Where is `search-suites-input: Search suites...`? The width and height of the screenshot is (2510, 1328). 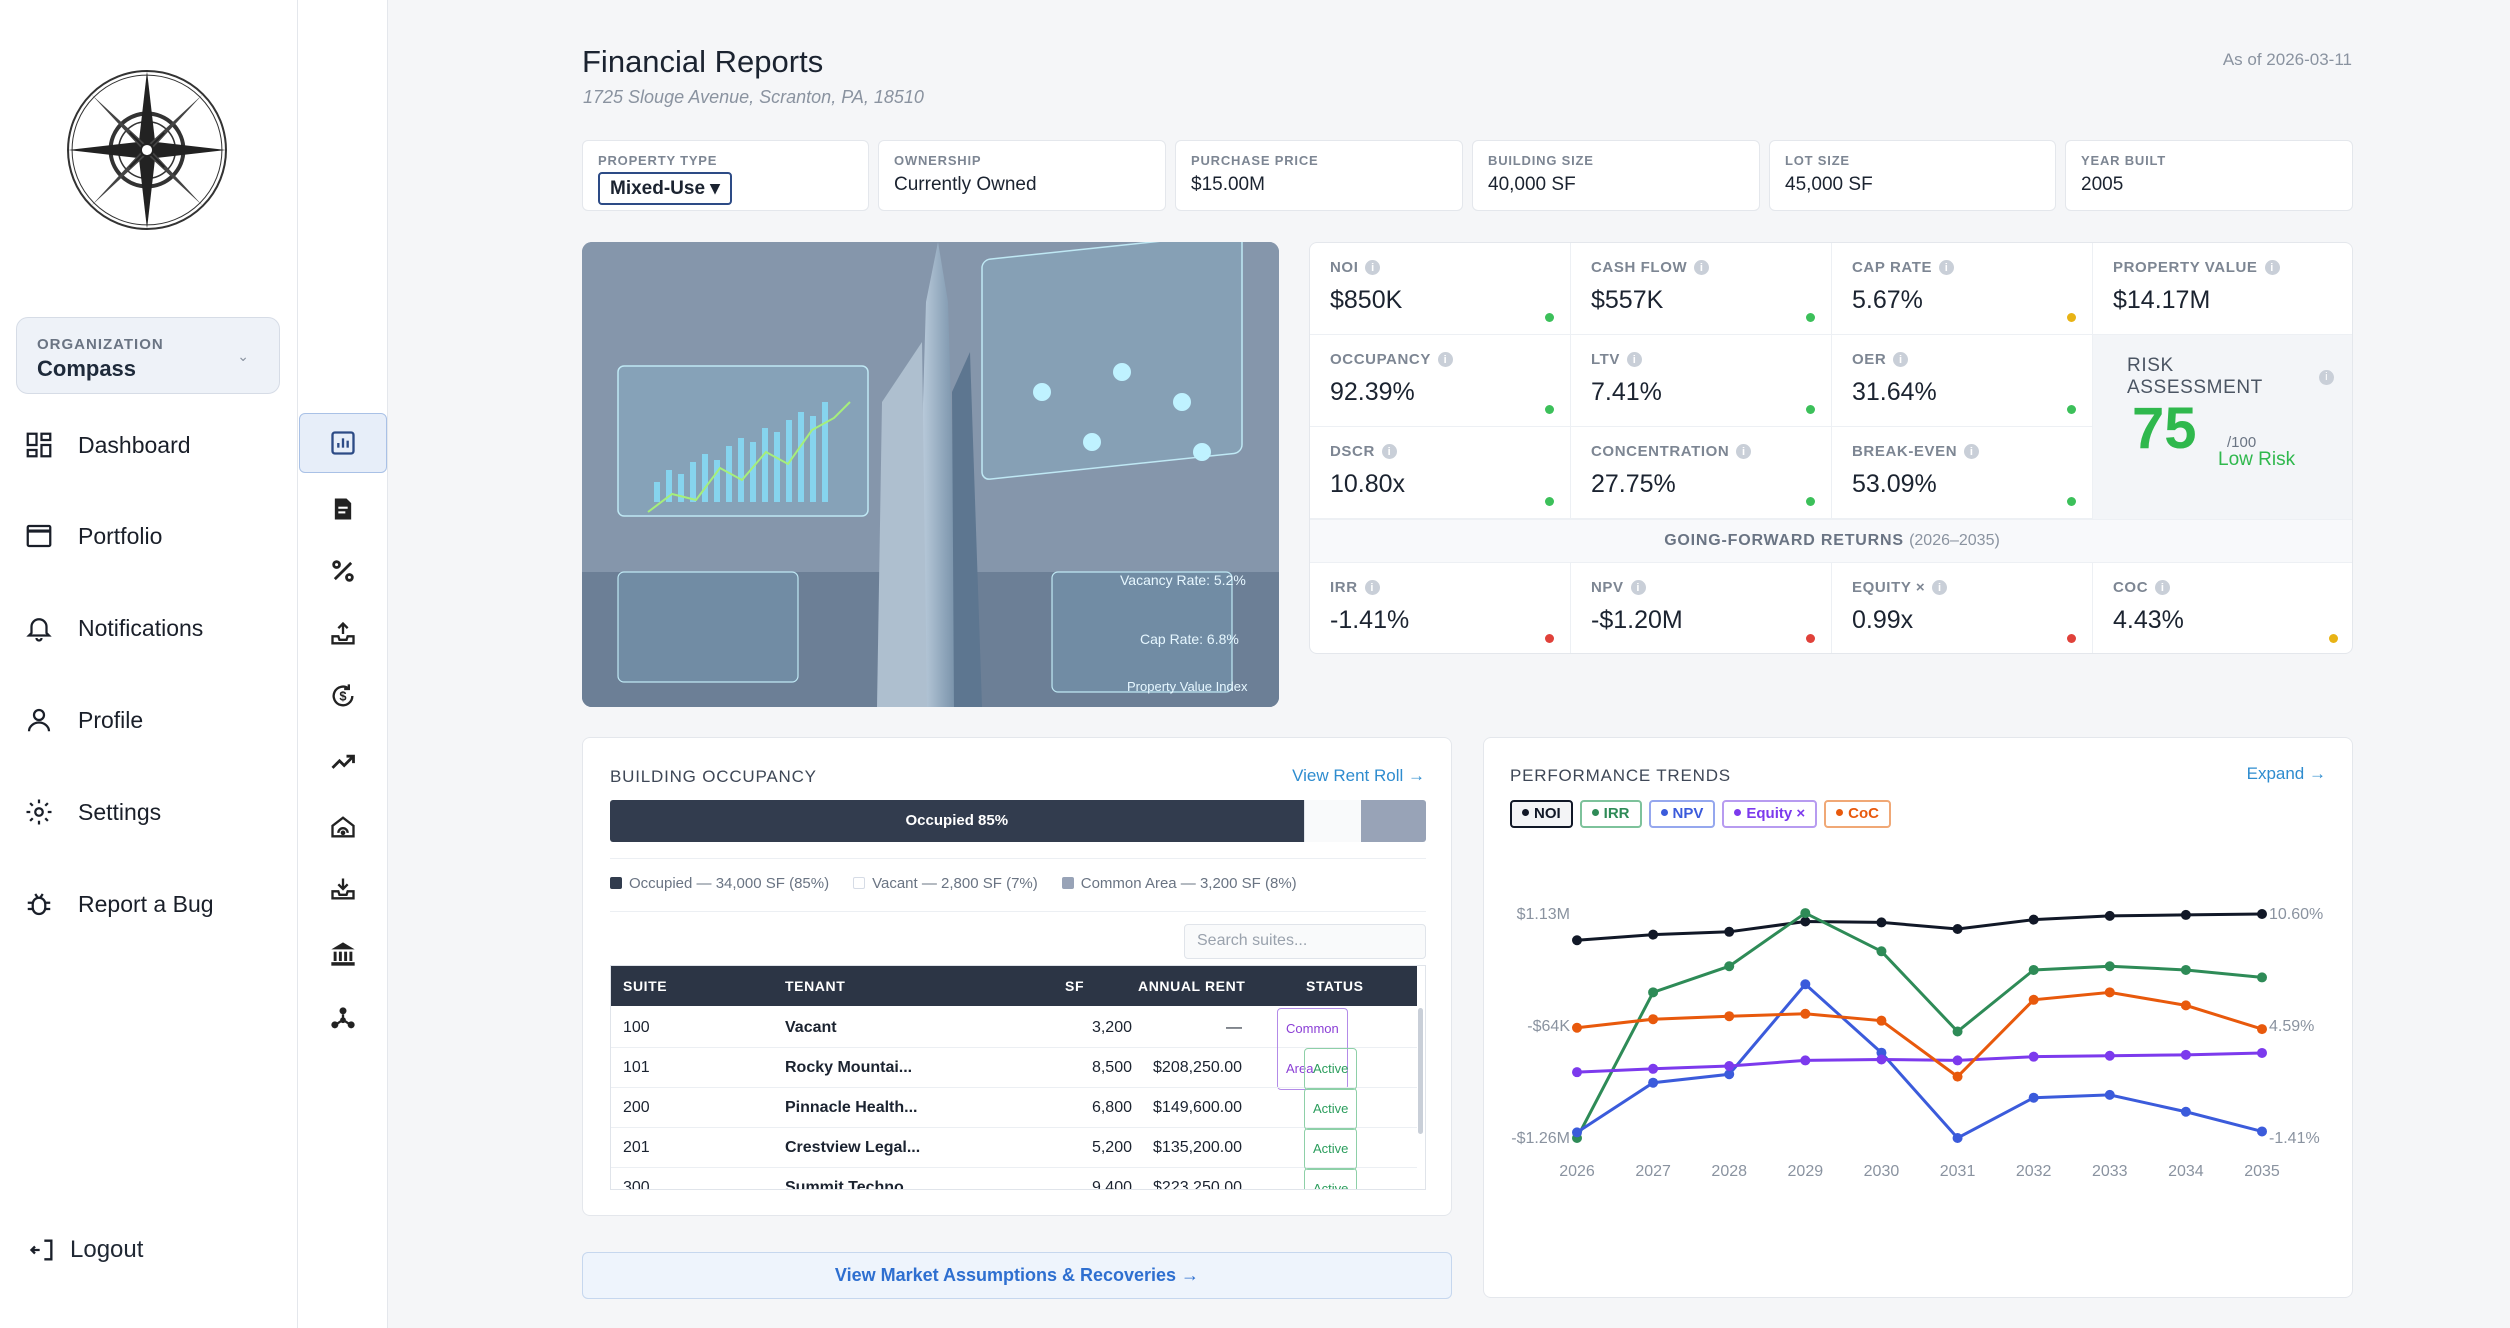 search-suites-input: Search suites... is located at coordinates (1305, 941).